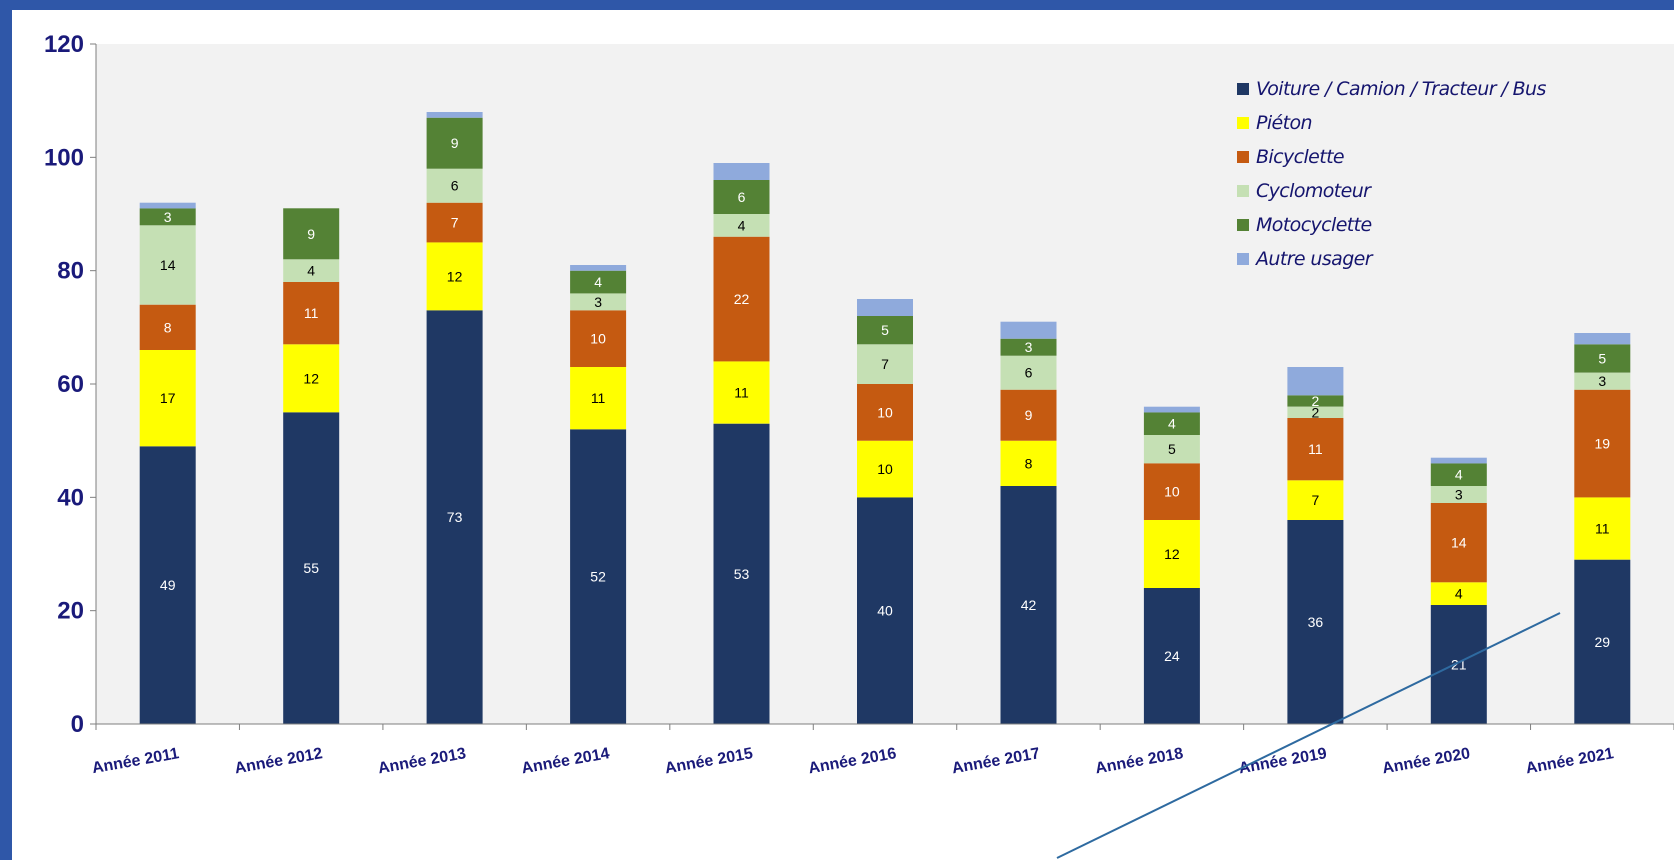 This screenshot has width=1674, height=860. I want to click on data-label: 17, so click(168, 398).